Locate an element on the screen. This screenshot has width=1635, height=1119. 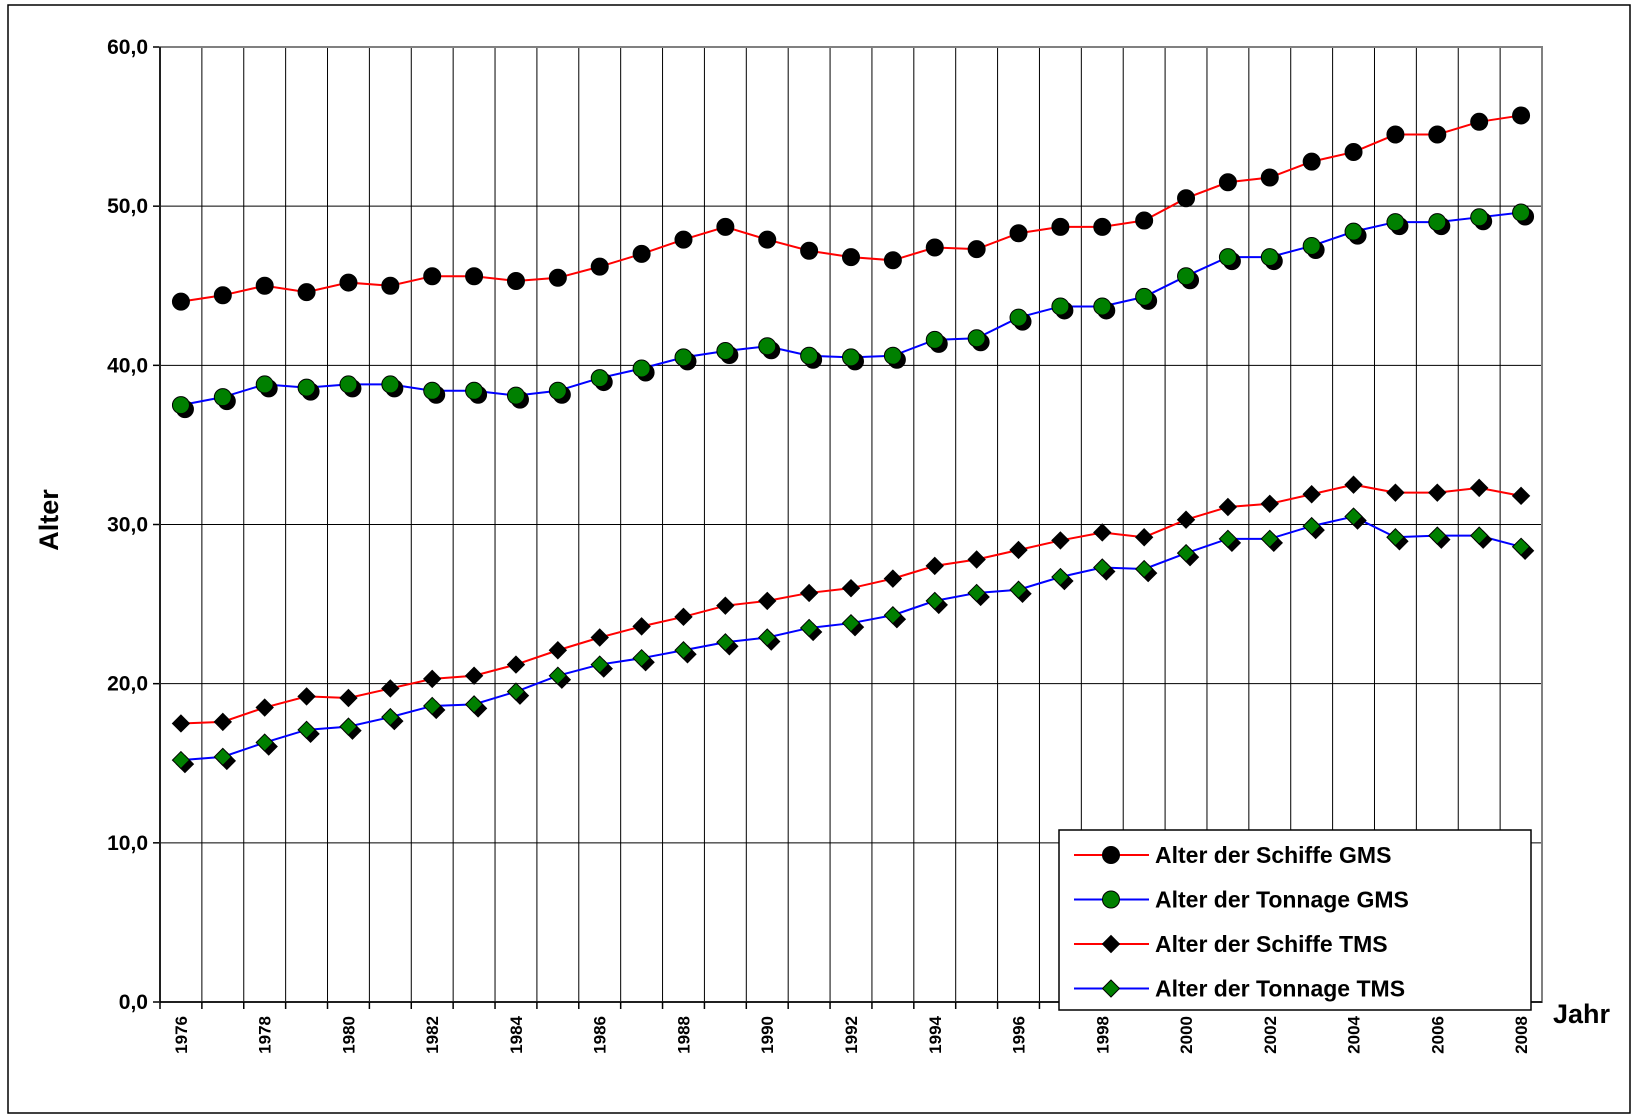
legend-label: Alter der Schiffe GMS is located at coordinates (1273, 855).